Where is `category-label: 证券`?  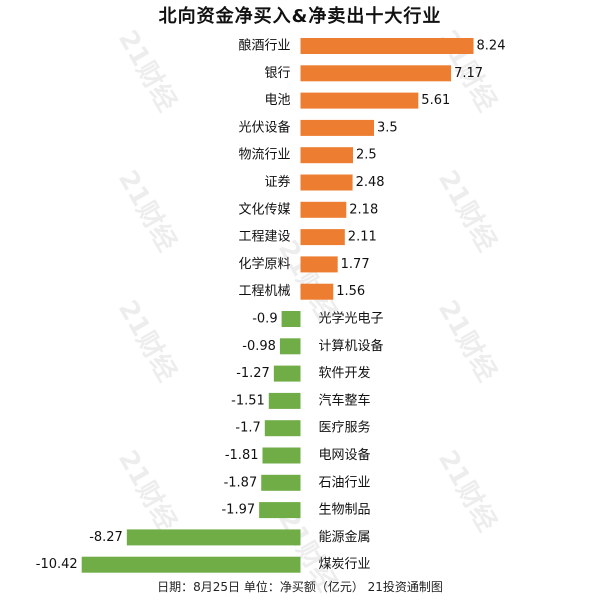
category-label: 证券 is located at coordinates (277, 182).